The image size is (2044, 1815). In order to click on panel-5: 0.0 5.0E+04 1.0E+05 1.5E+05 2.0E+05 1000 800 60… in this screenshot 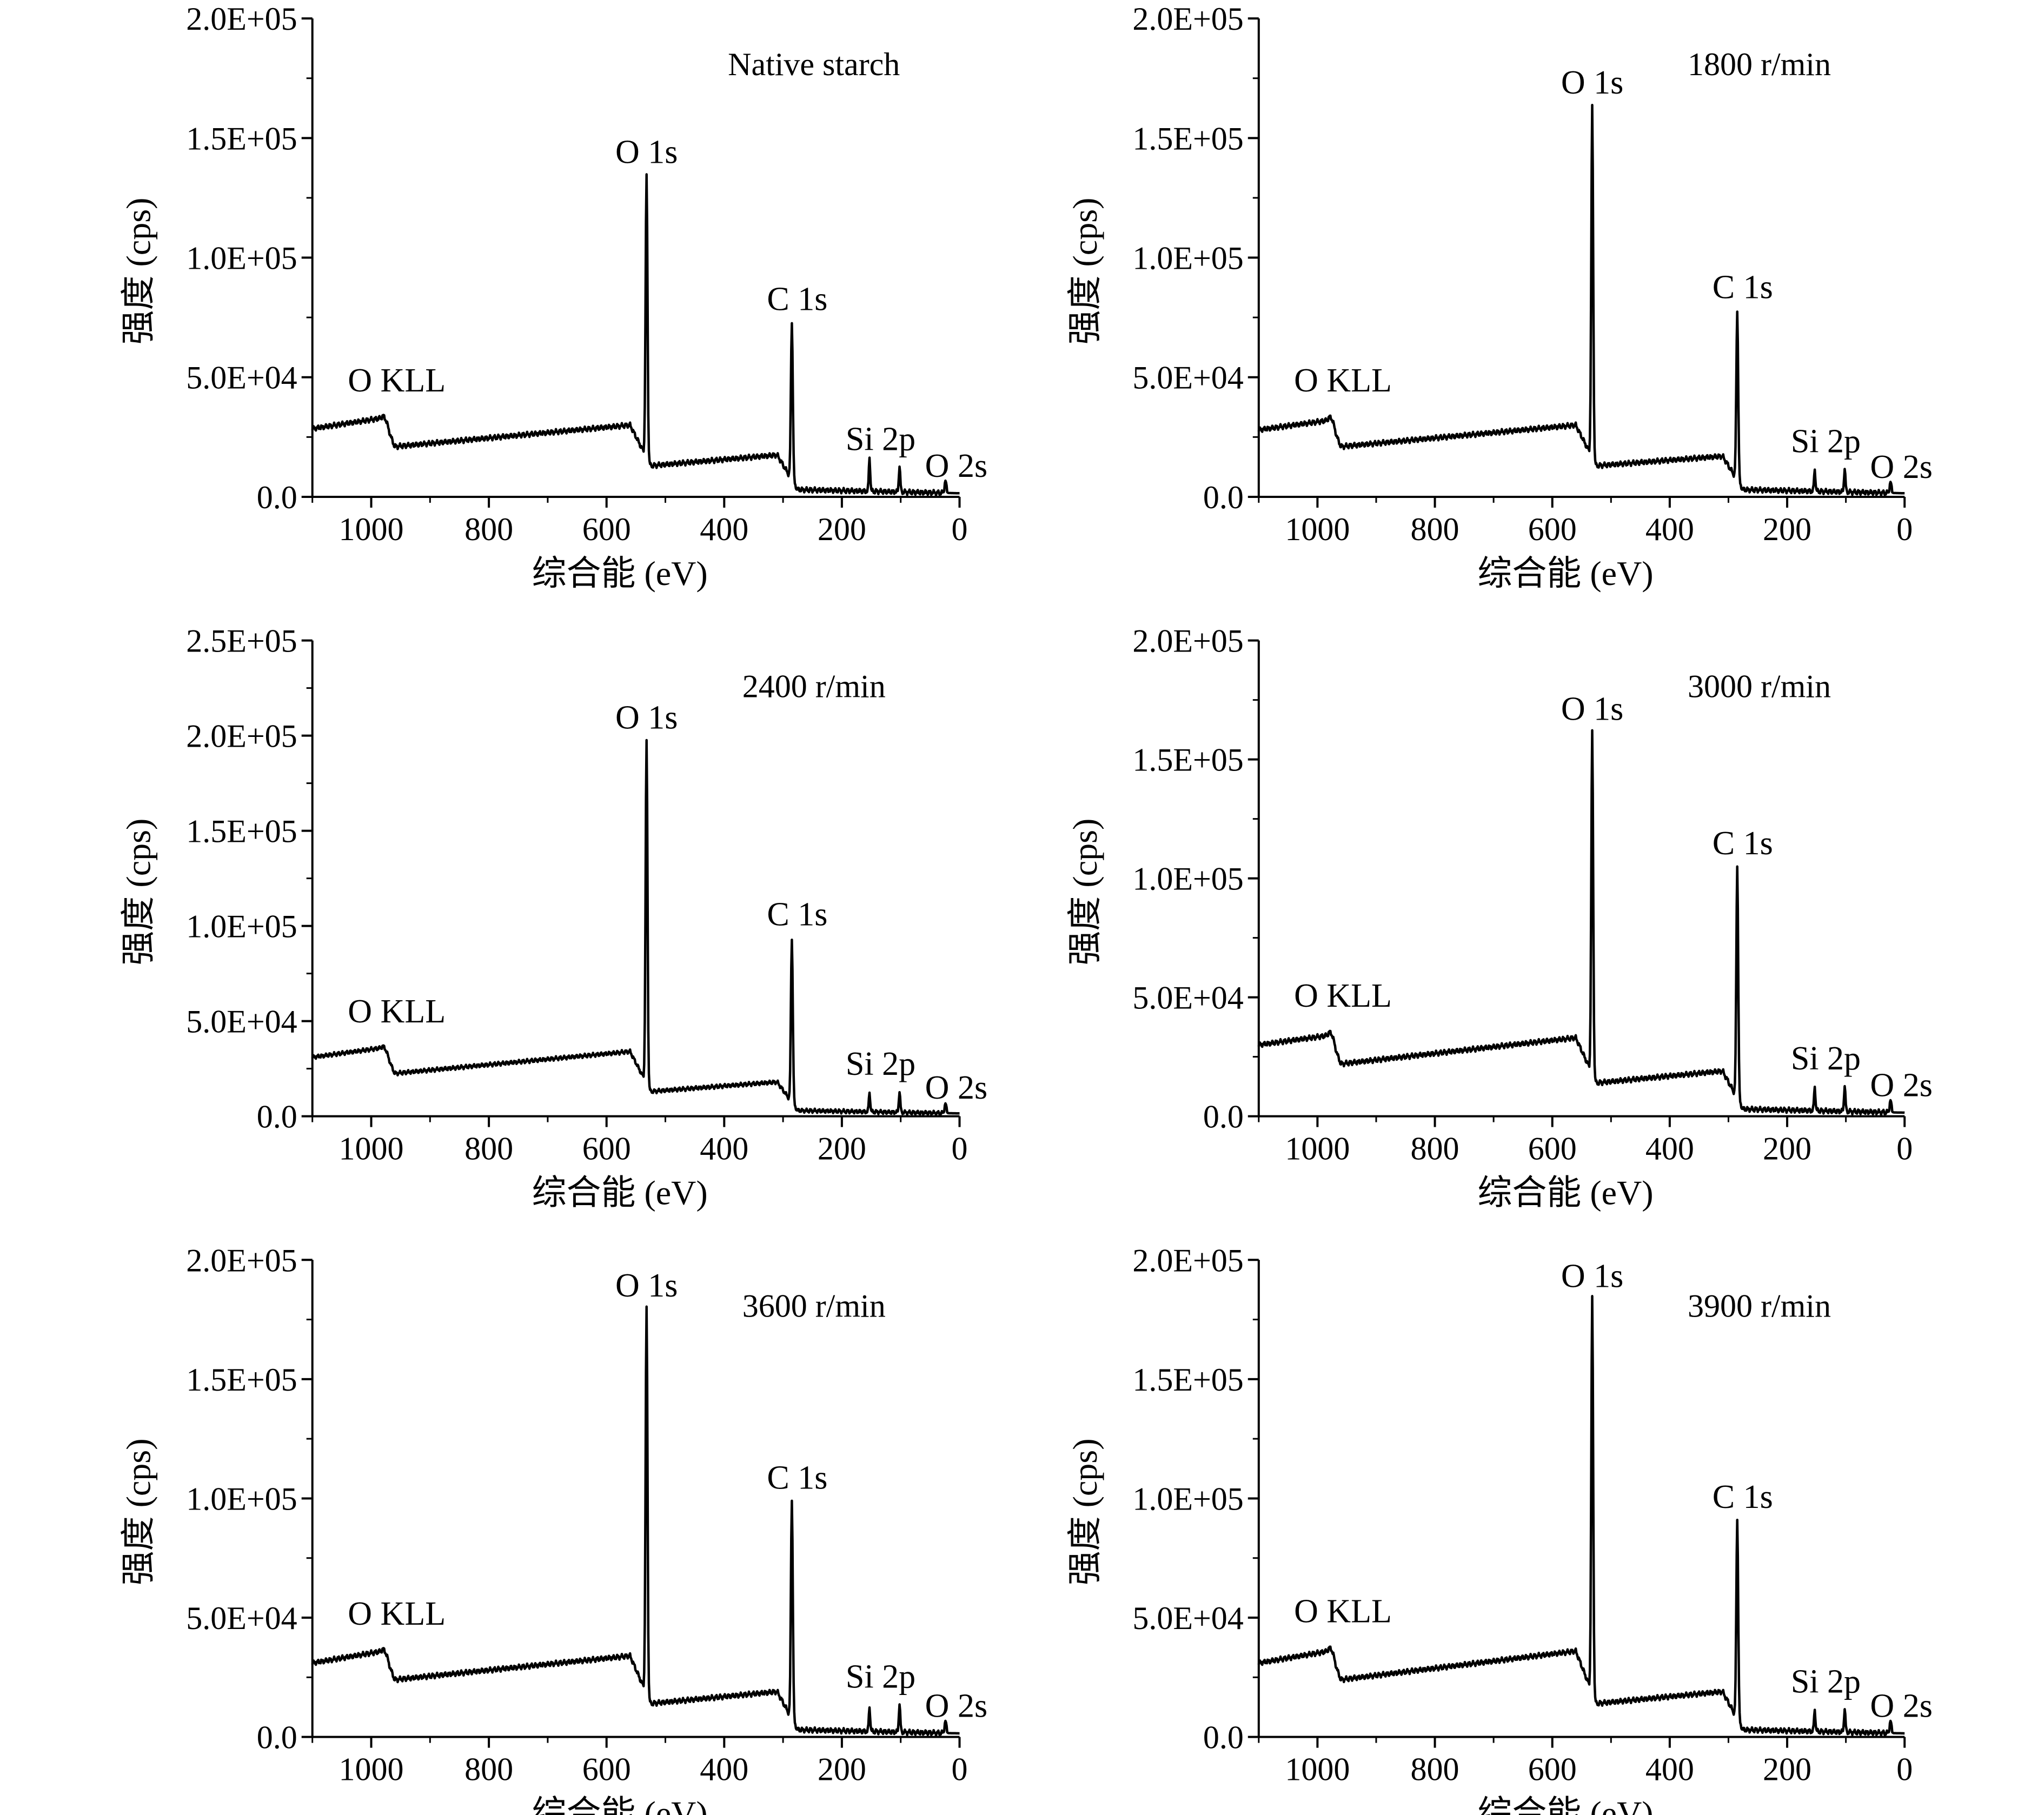, I will do `click(553, 1529)`.